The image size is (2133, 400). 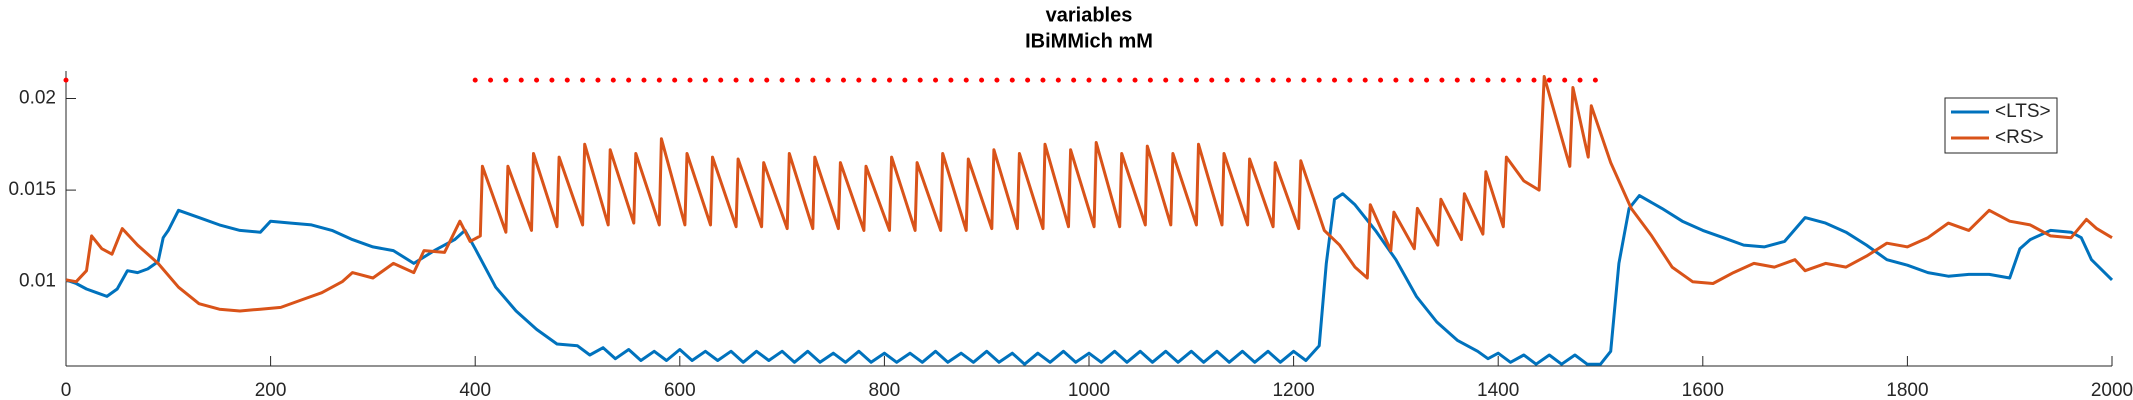 I want to click on x-tick-label: 1000, so click(x=1089, y=390).